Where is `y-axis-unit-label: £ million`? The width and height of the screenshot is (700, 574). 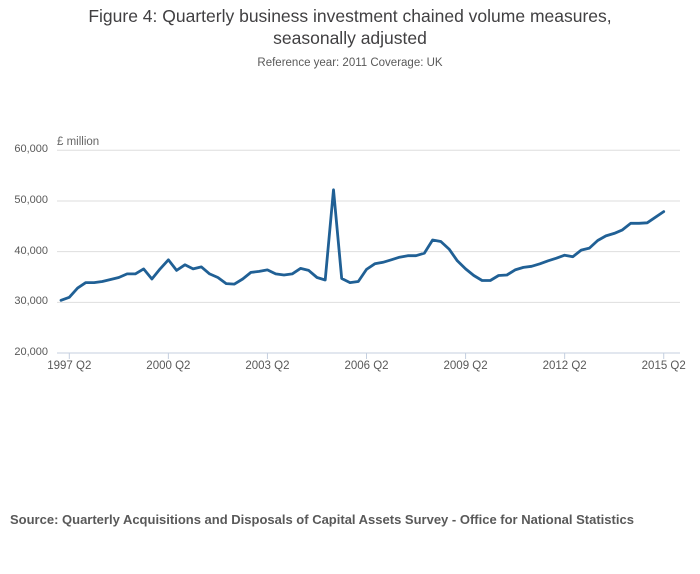 y-axis-unit-label: £ million is located at coordinates (78, 142).